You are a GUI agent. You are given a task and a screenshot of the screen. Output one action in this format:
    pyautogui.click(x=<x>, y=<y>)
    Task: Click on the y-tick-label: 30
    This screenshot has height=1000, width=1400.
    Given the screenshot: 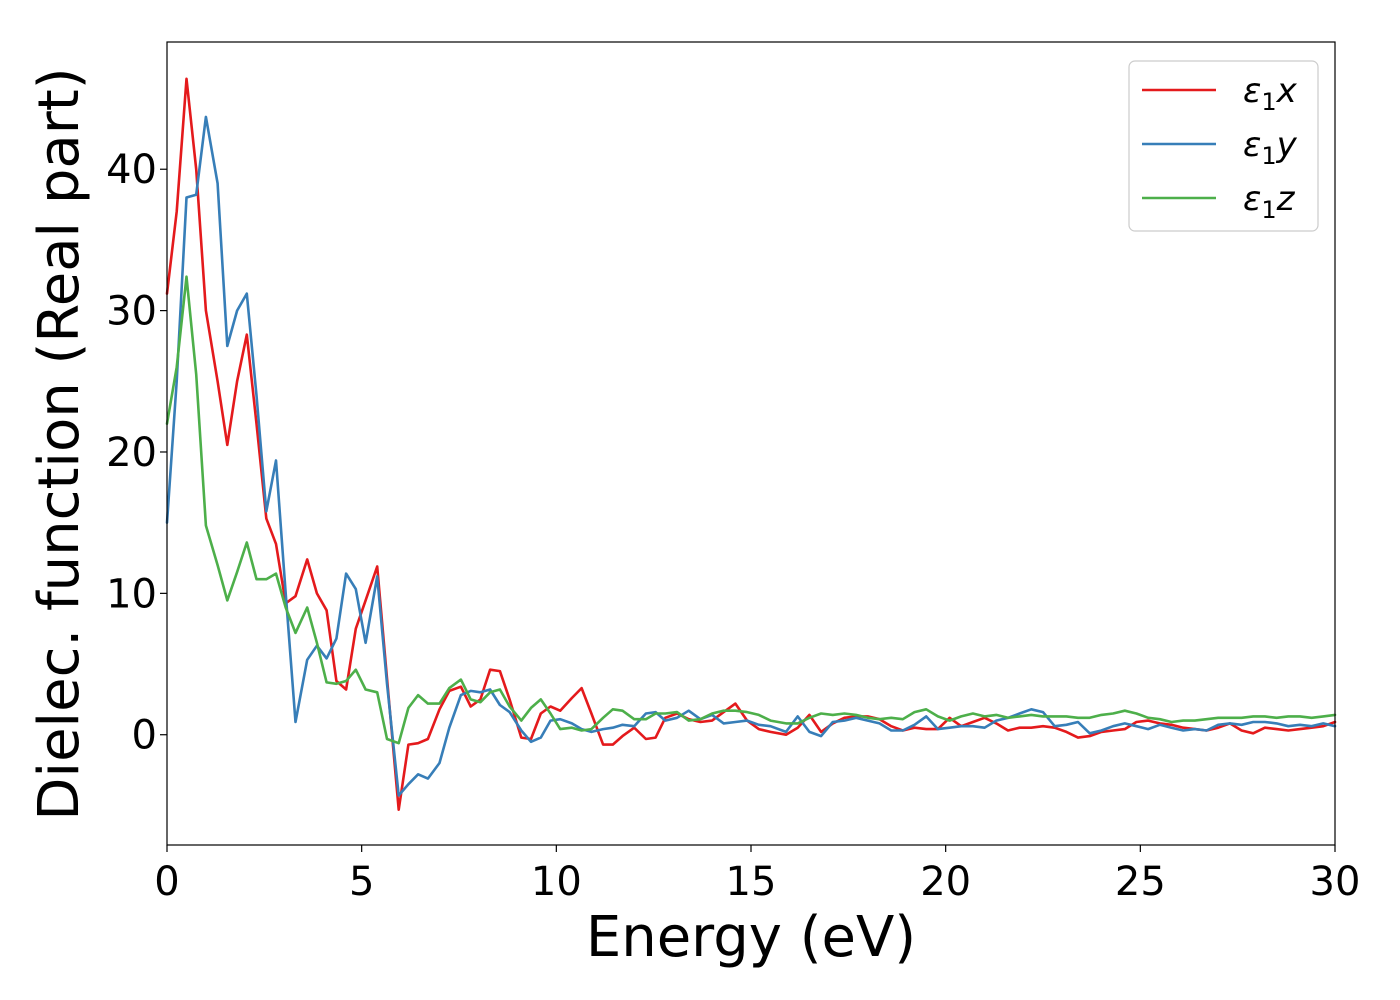 What is the action you would take?
    pyautogui.click(x=131, y=312)
    